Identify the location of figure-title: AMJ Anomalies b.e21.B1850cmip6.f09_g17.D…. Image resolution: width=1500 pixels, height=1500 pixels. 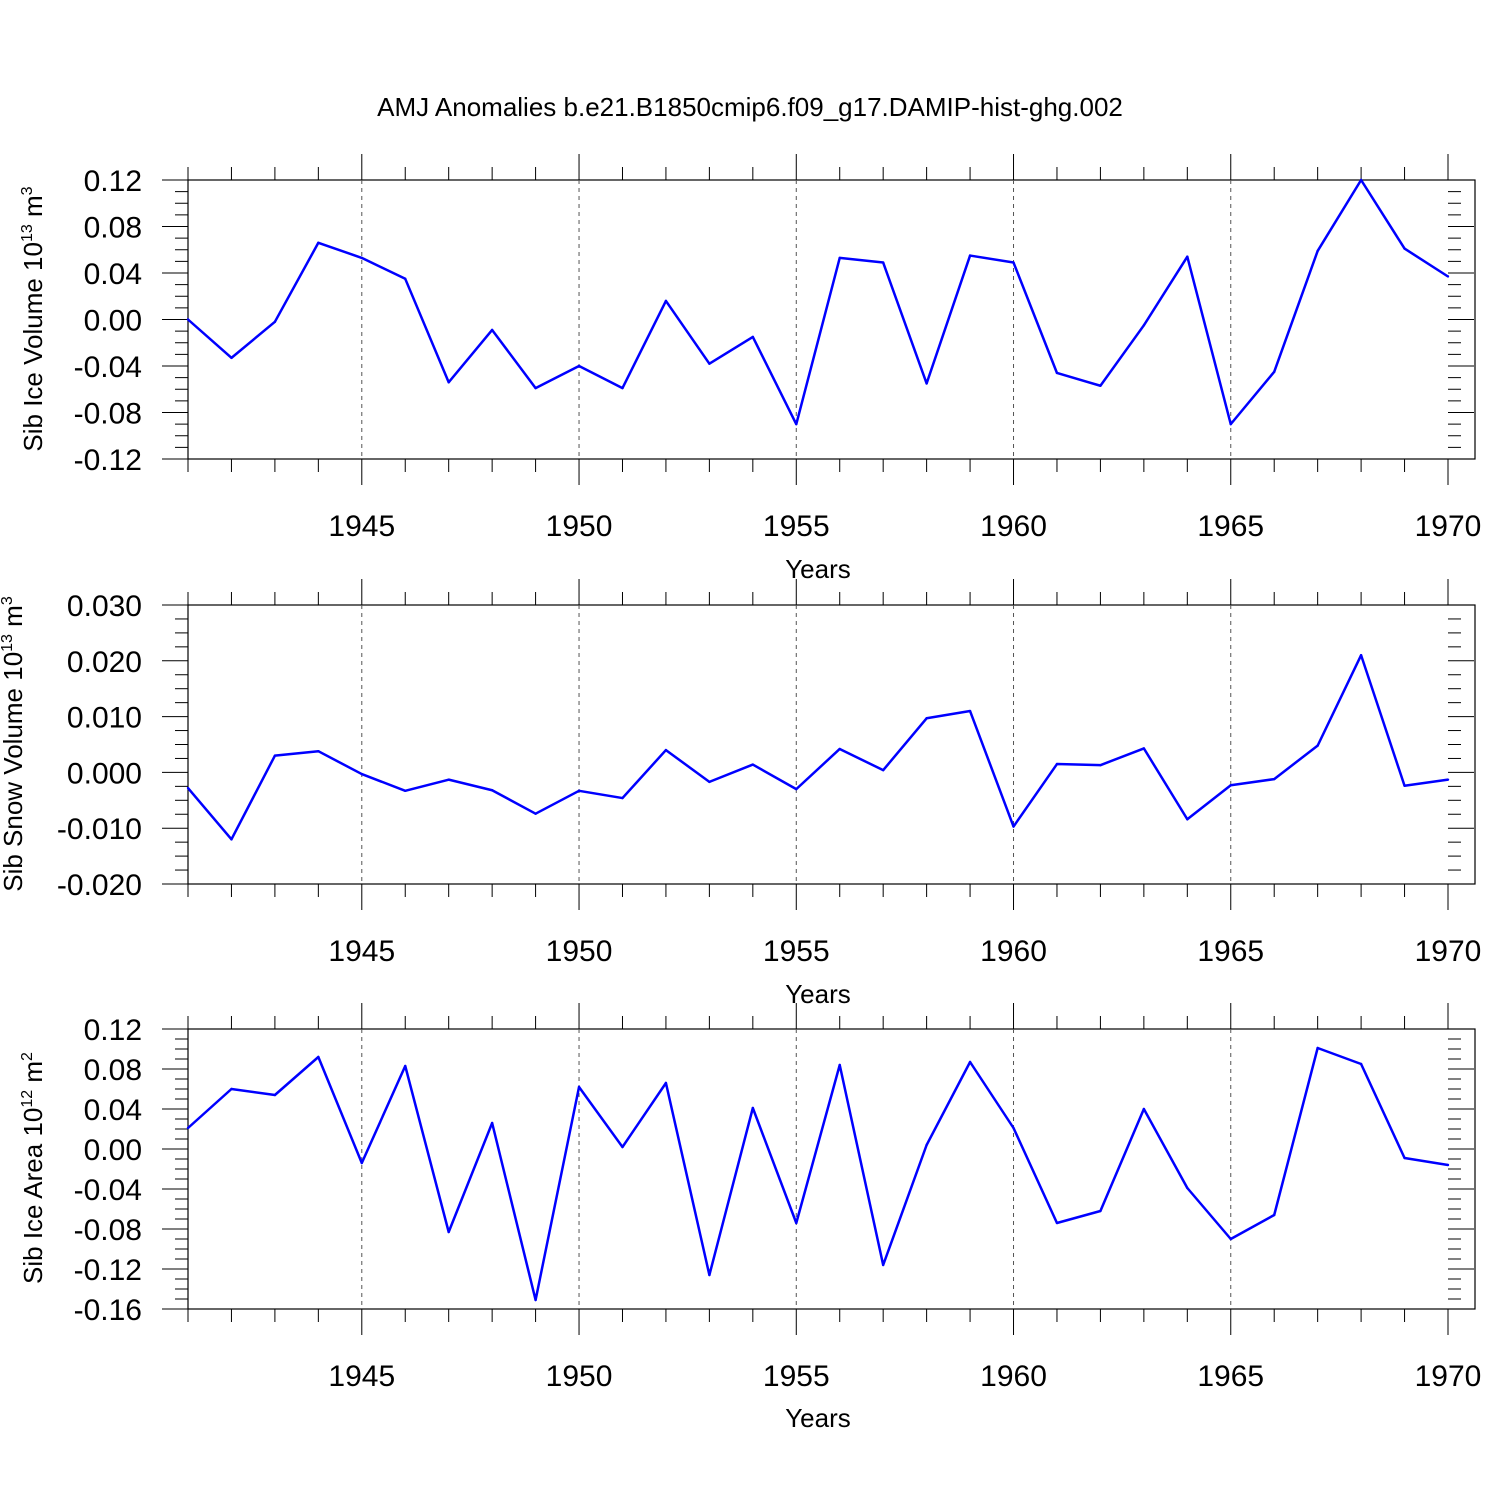
(750, 107).